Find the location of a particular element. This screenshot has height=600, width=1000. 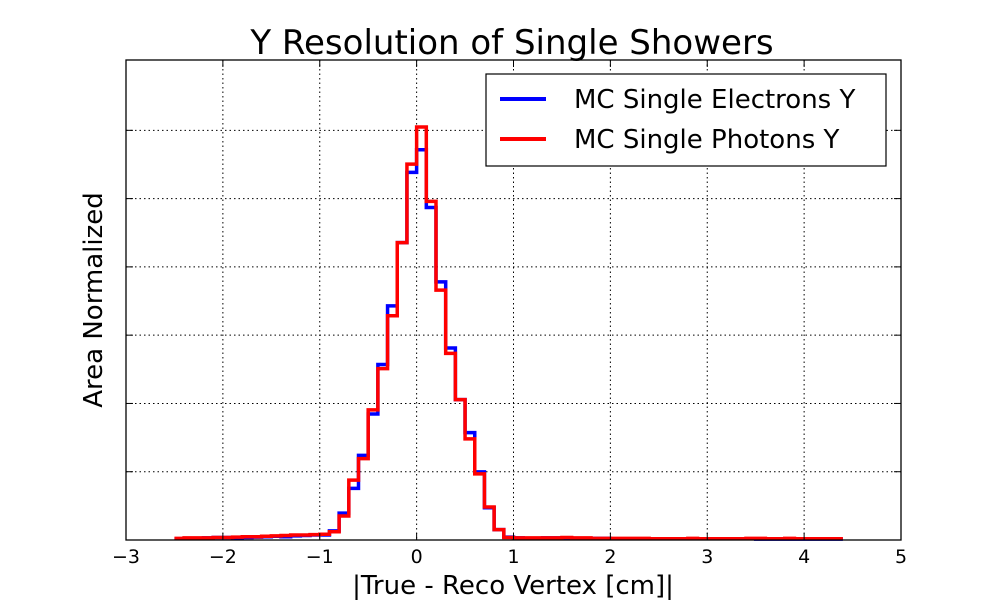

legend-entry-label: MC Single Electrons Y is located at coordinates (714, 100).